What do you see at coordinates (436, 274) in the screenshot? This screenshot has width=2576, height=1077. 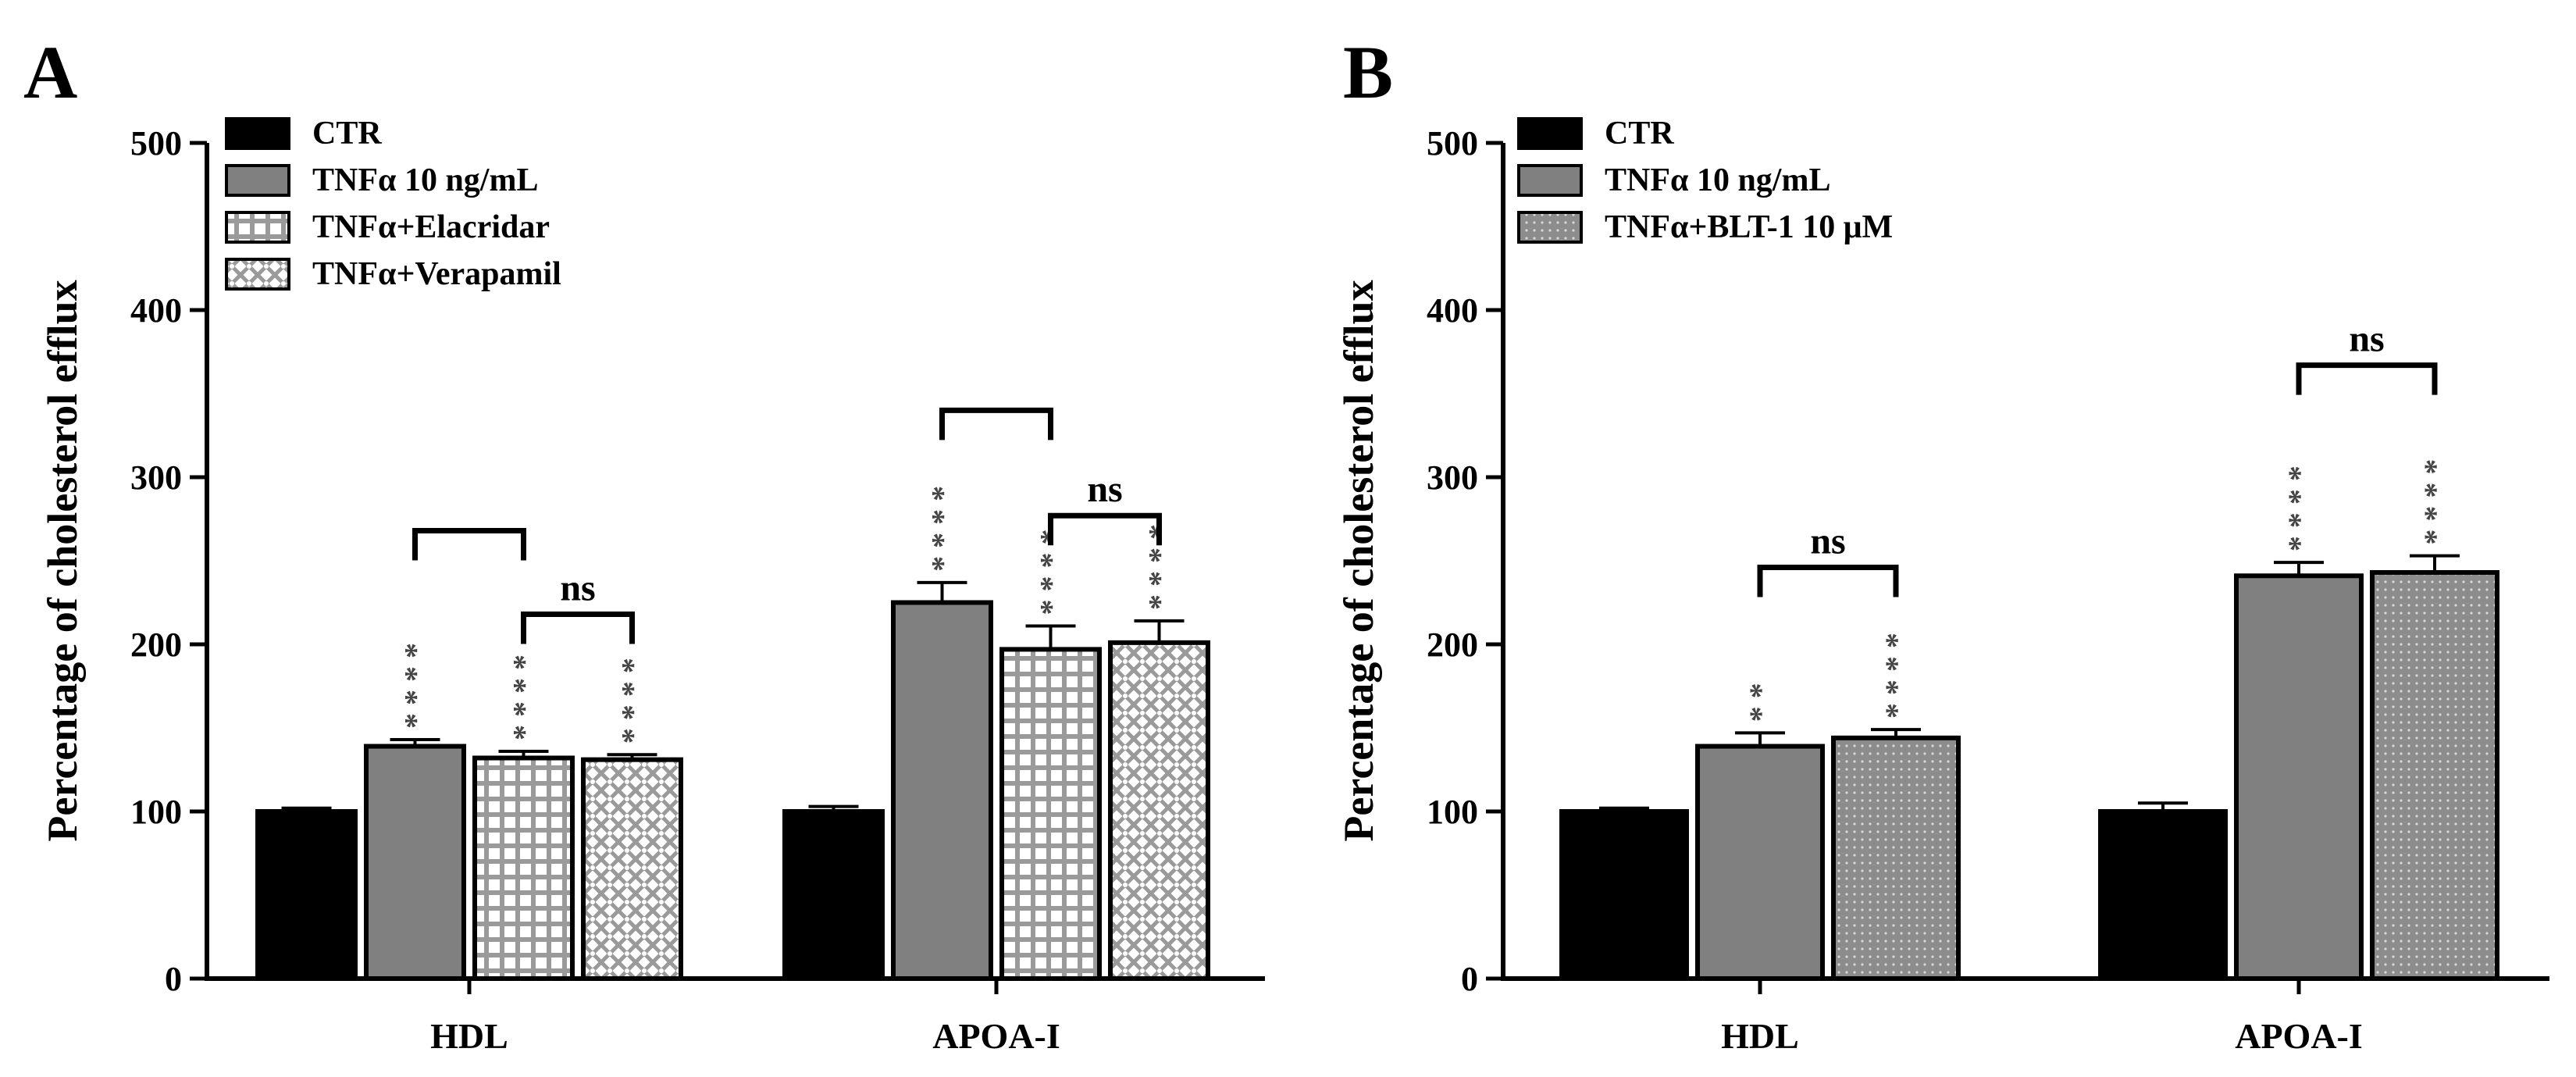 I see `legend-label: TNFα+Verapamil` at bounding box center [436, 274].